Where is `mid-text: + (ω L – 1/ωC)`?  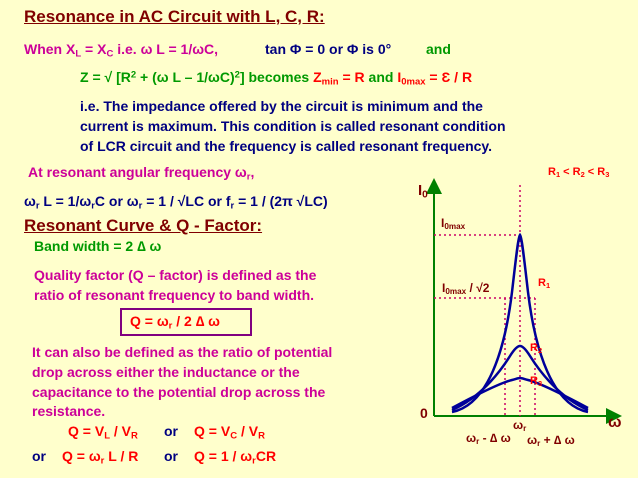
mid-text: + (ω L – 1/ωC) is located at coordinates (185, 77).